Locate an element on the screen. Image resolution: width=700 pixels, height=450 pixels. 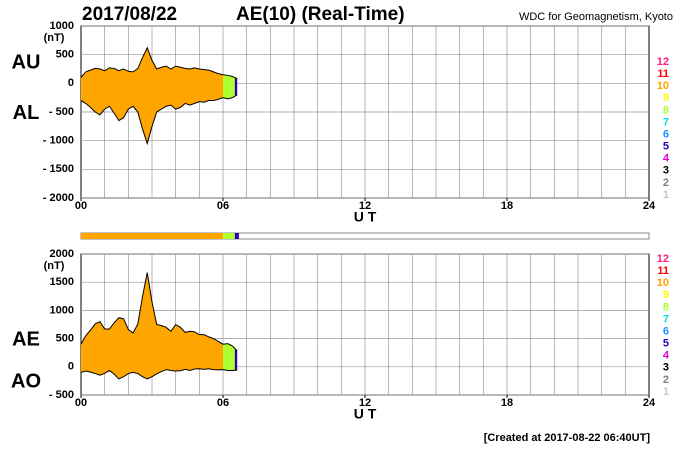
series-name: AU is located at coordinates (26, 62).